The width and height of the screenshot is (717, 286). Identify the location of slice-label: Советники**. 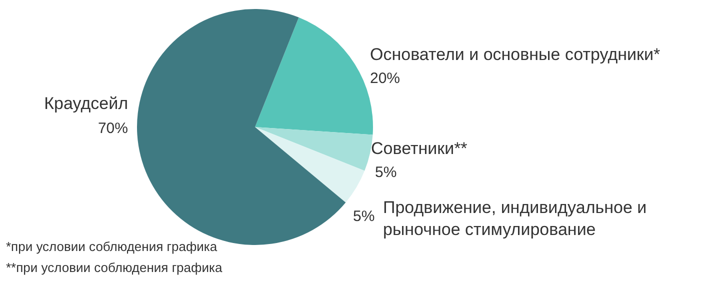
(419, 148).